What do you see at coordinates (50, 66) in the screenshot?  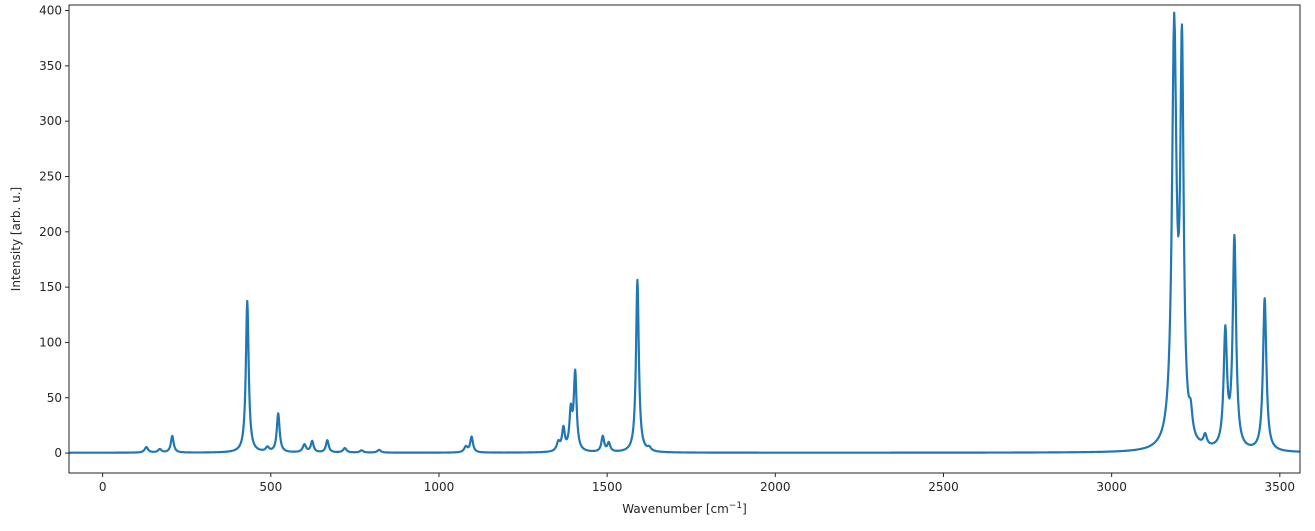 I see `y-tick-label: 350` at bounding box center [50, 66].